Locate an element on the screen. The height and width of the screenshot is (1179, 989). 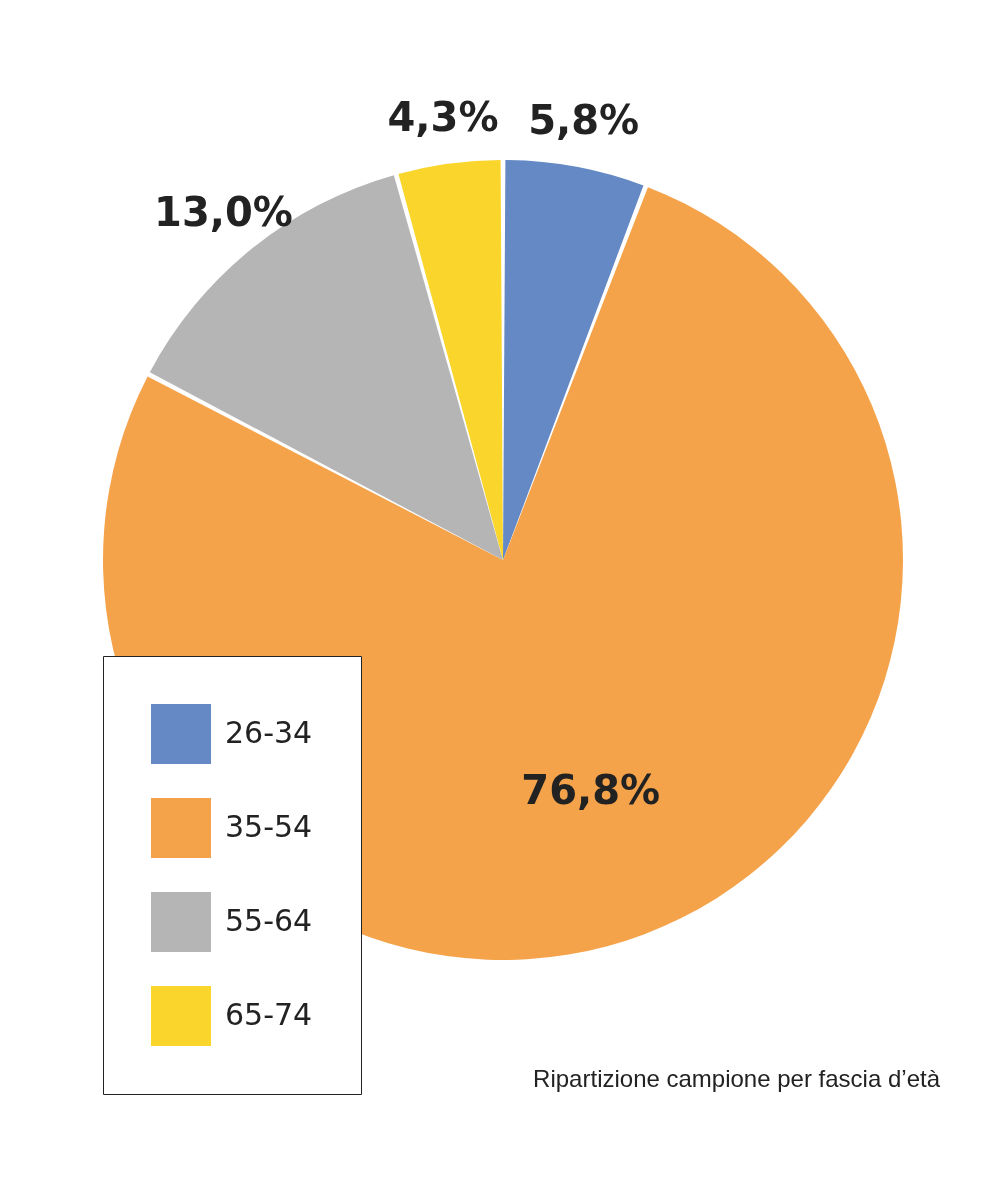
text: Ripartizione campione per fascia d’età is located at coordinates (737, 1078).